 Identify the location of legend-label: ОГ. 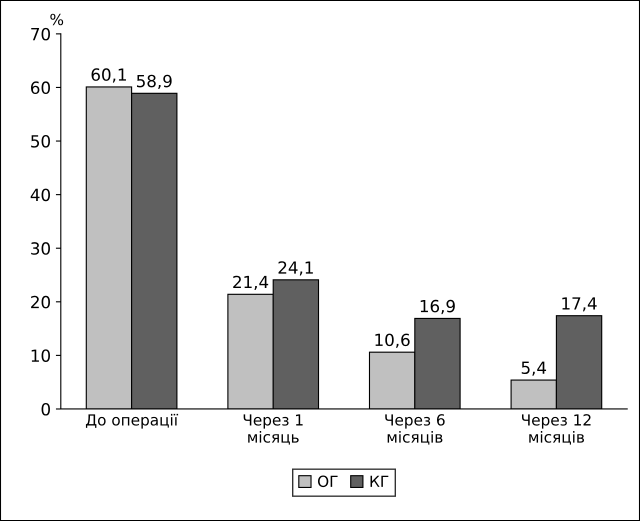
(328, 482).